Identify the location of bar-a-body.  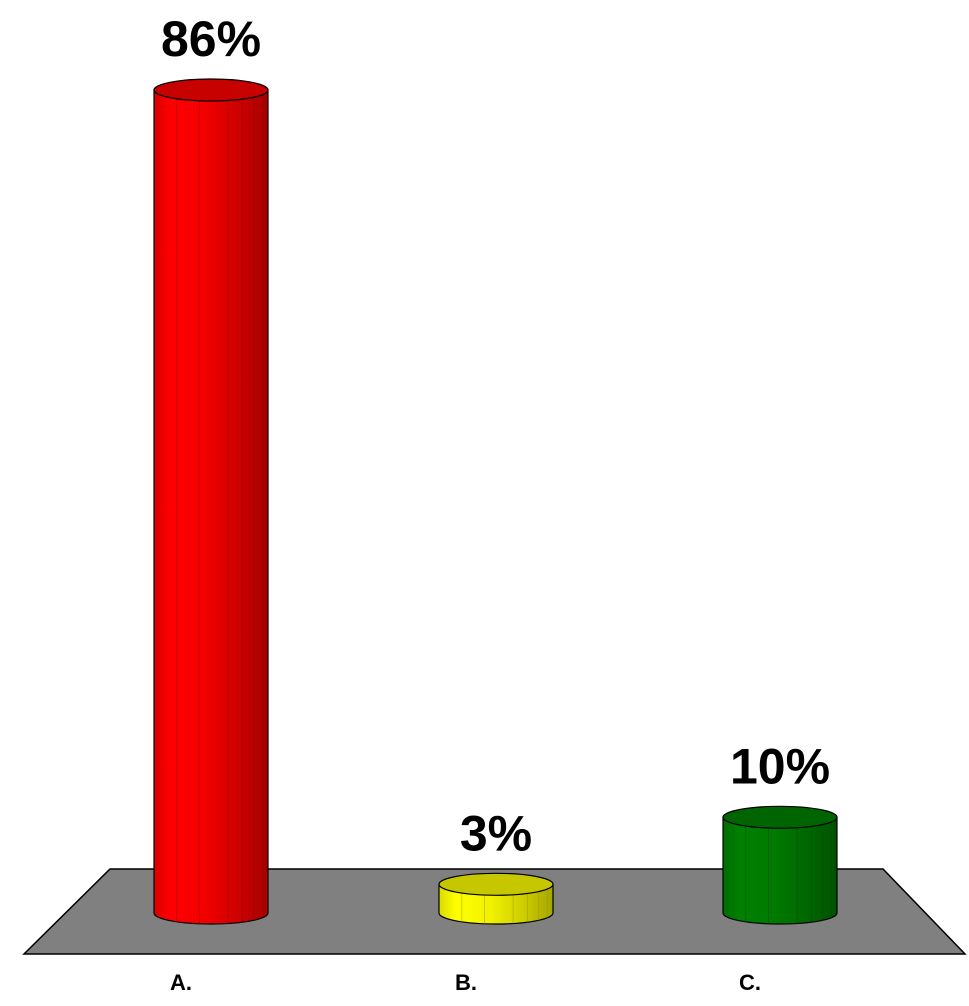
(211, 507).